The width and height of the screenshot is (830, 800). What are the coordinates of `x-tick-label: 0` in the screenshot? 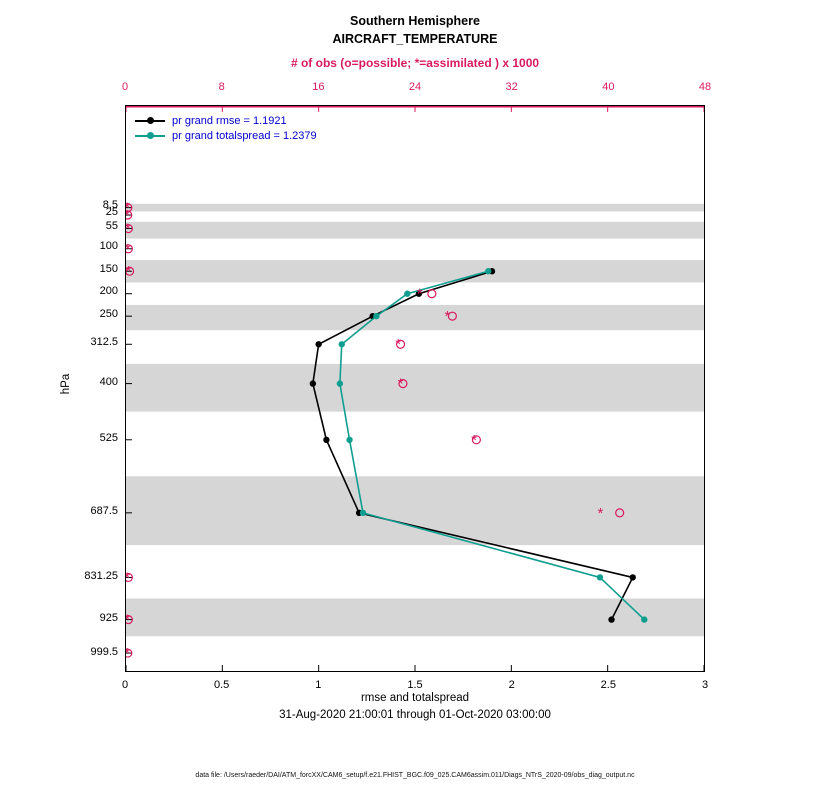 It's located at (125, 685).